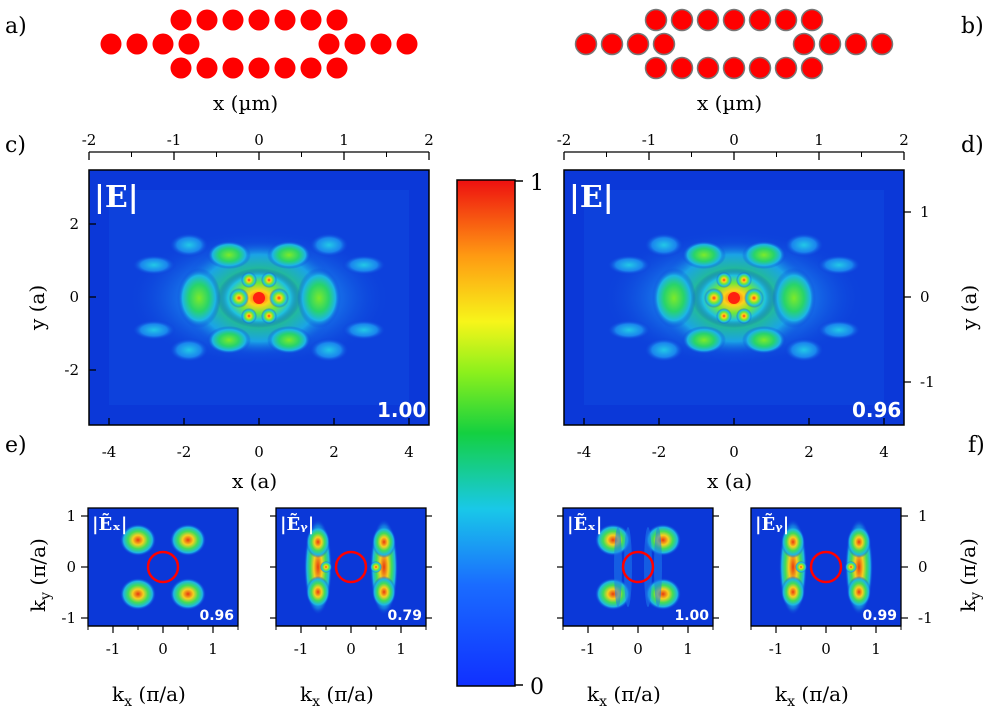 This screenshot has height=722, width=996. What do you see at coordinates (245, 103) in the screenshot?
I see `structure-xlabel-a: x (µm)` at bounding box center [245, 103].